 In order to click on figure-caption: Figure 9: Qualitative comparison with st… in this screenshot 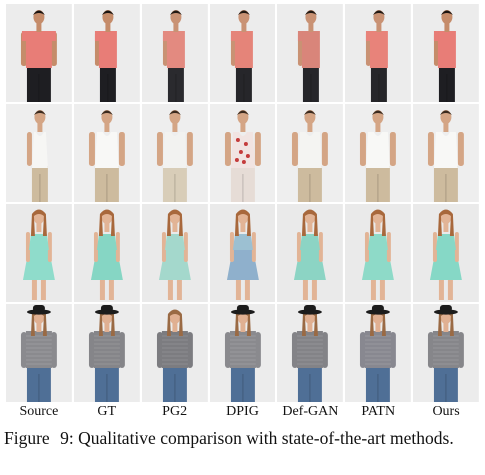, I will do `click(242, 438)`.